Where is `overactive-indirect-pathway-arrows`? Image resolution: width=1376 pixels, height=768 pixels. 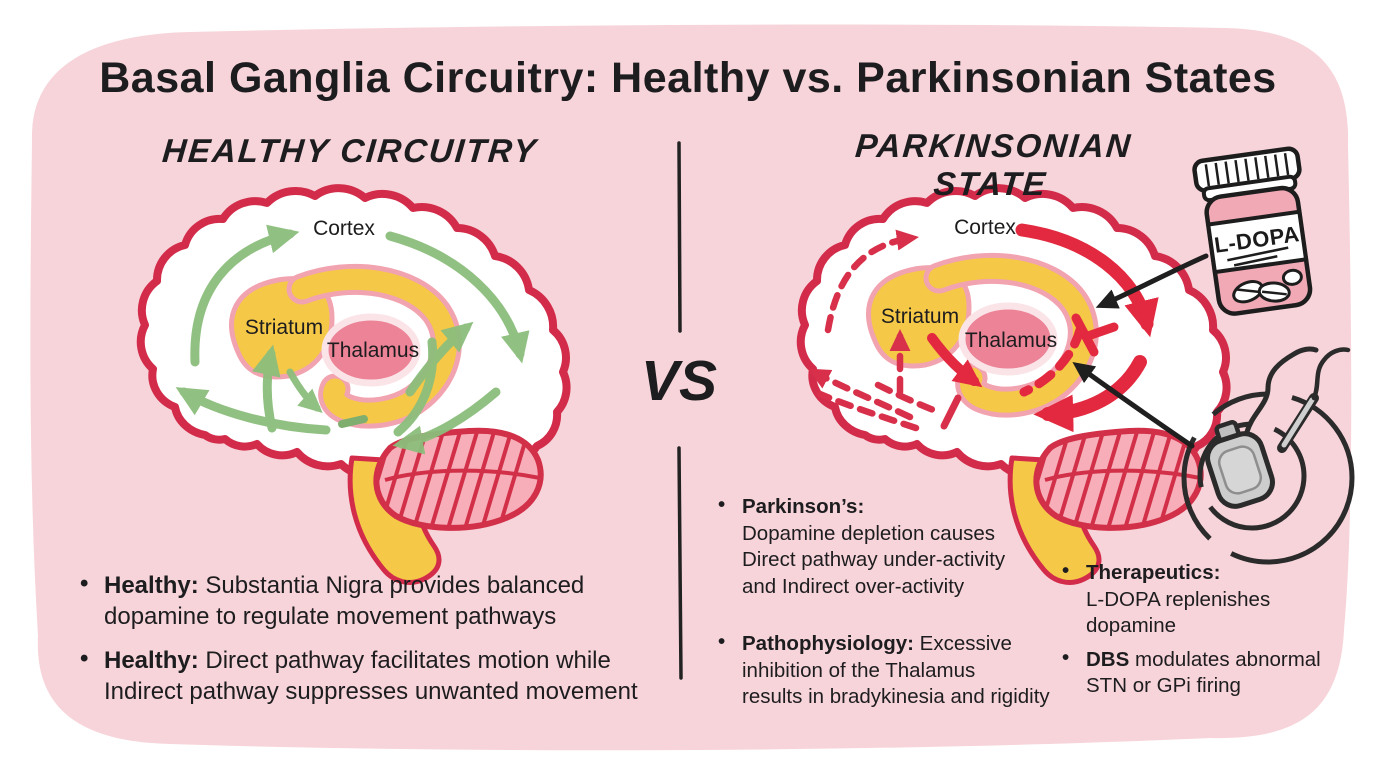
overactive-indirect-pathway-arrows is located at coordinates (1043, 328).